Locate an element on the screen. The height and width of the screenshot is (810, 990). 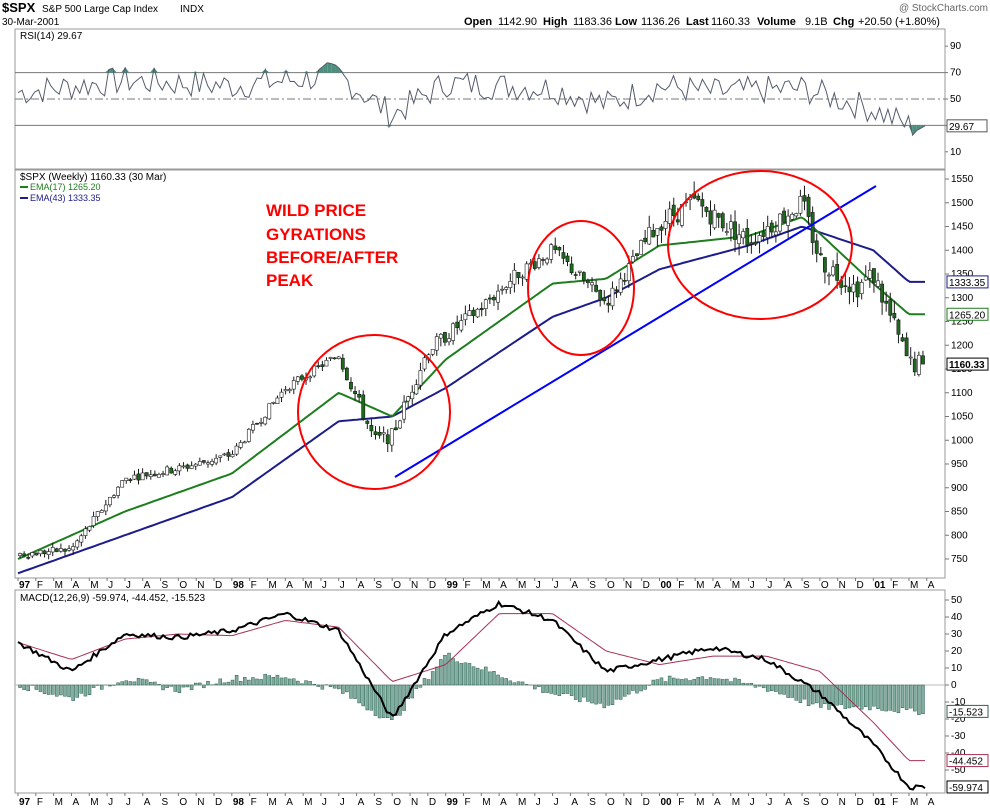
price-axis-label: 98 is located at coordinates (239, 585).